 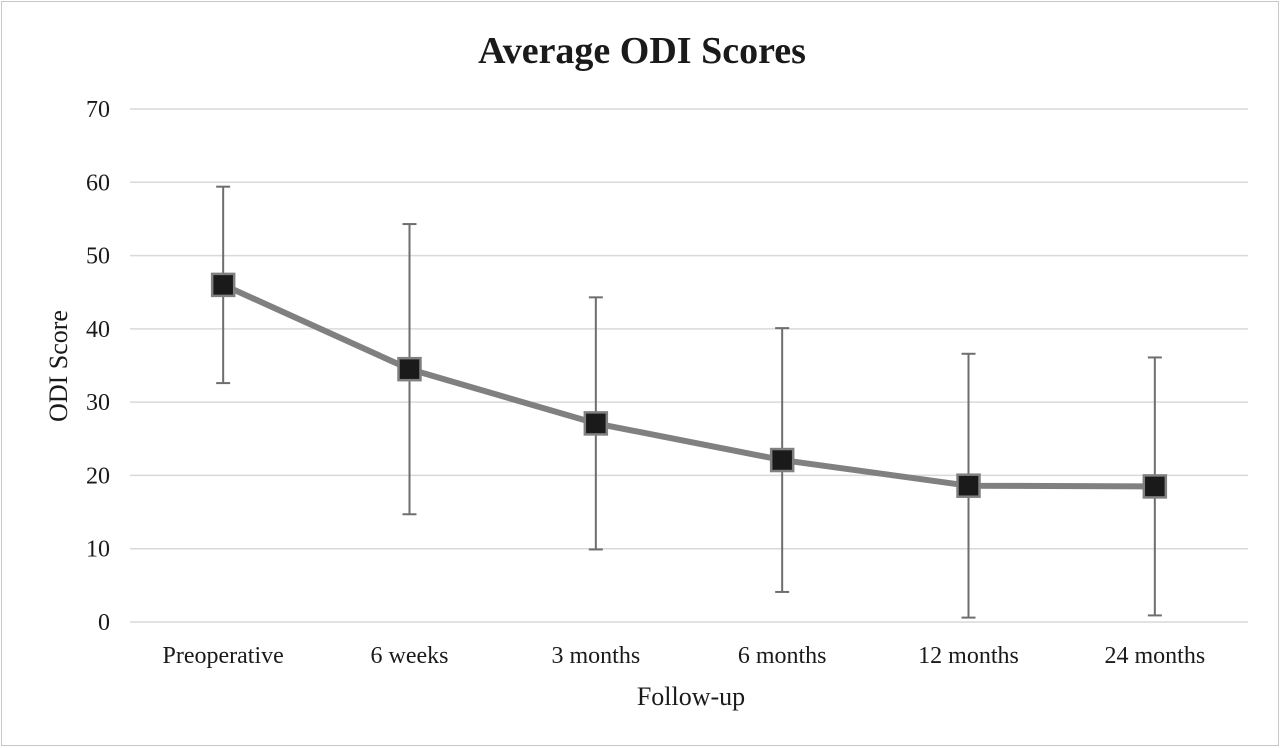 What do you see at coordinates (98, 403) in the screenshot?
I see `y-tick-label: 30` at bounding box center [98, 403].